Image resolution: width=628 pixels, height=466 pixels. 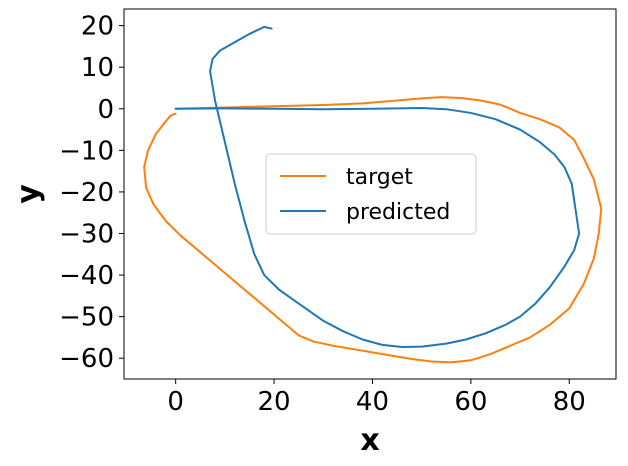 I want to click on y-tick-label: −50, so click(x=86, y=318).